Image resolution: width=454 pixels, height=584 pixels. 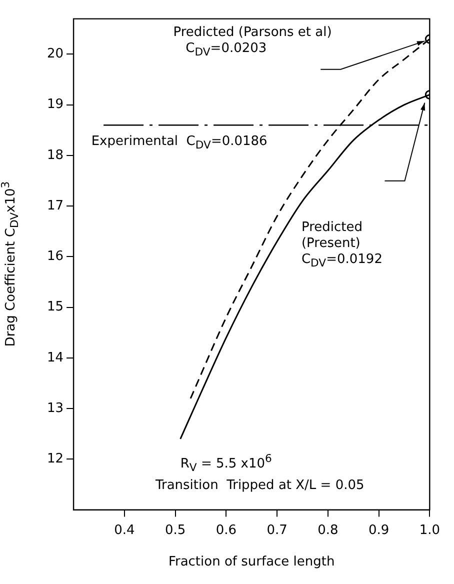 I want to click on annotation: Transition Tripped at X/L = 0.05, so click(x=259, y=486).